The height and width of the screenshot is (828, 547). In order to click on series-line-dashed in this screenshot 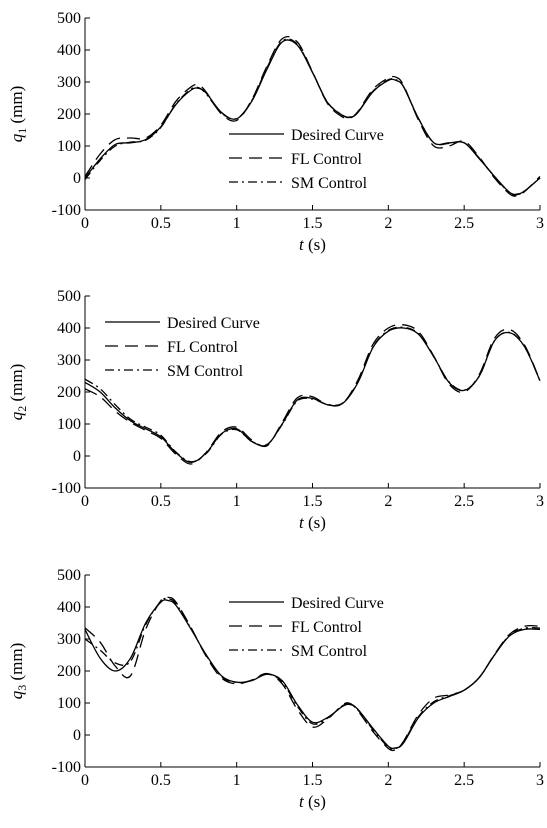, I will do `click(312, 394)`.